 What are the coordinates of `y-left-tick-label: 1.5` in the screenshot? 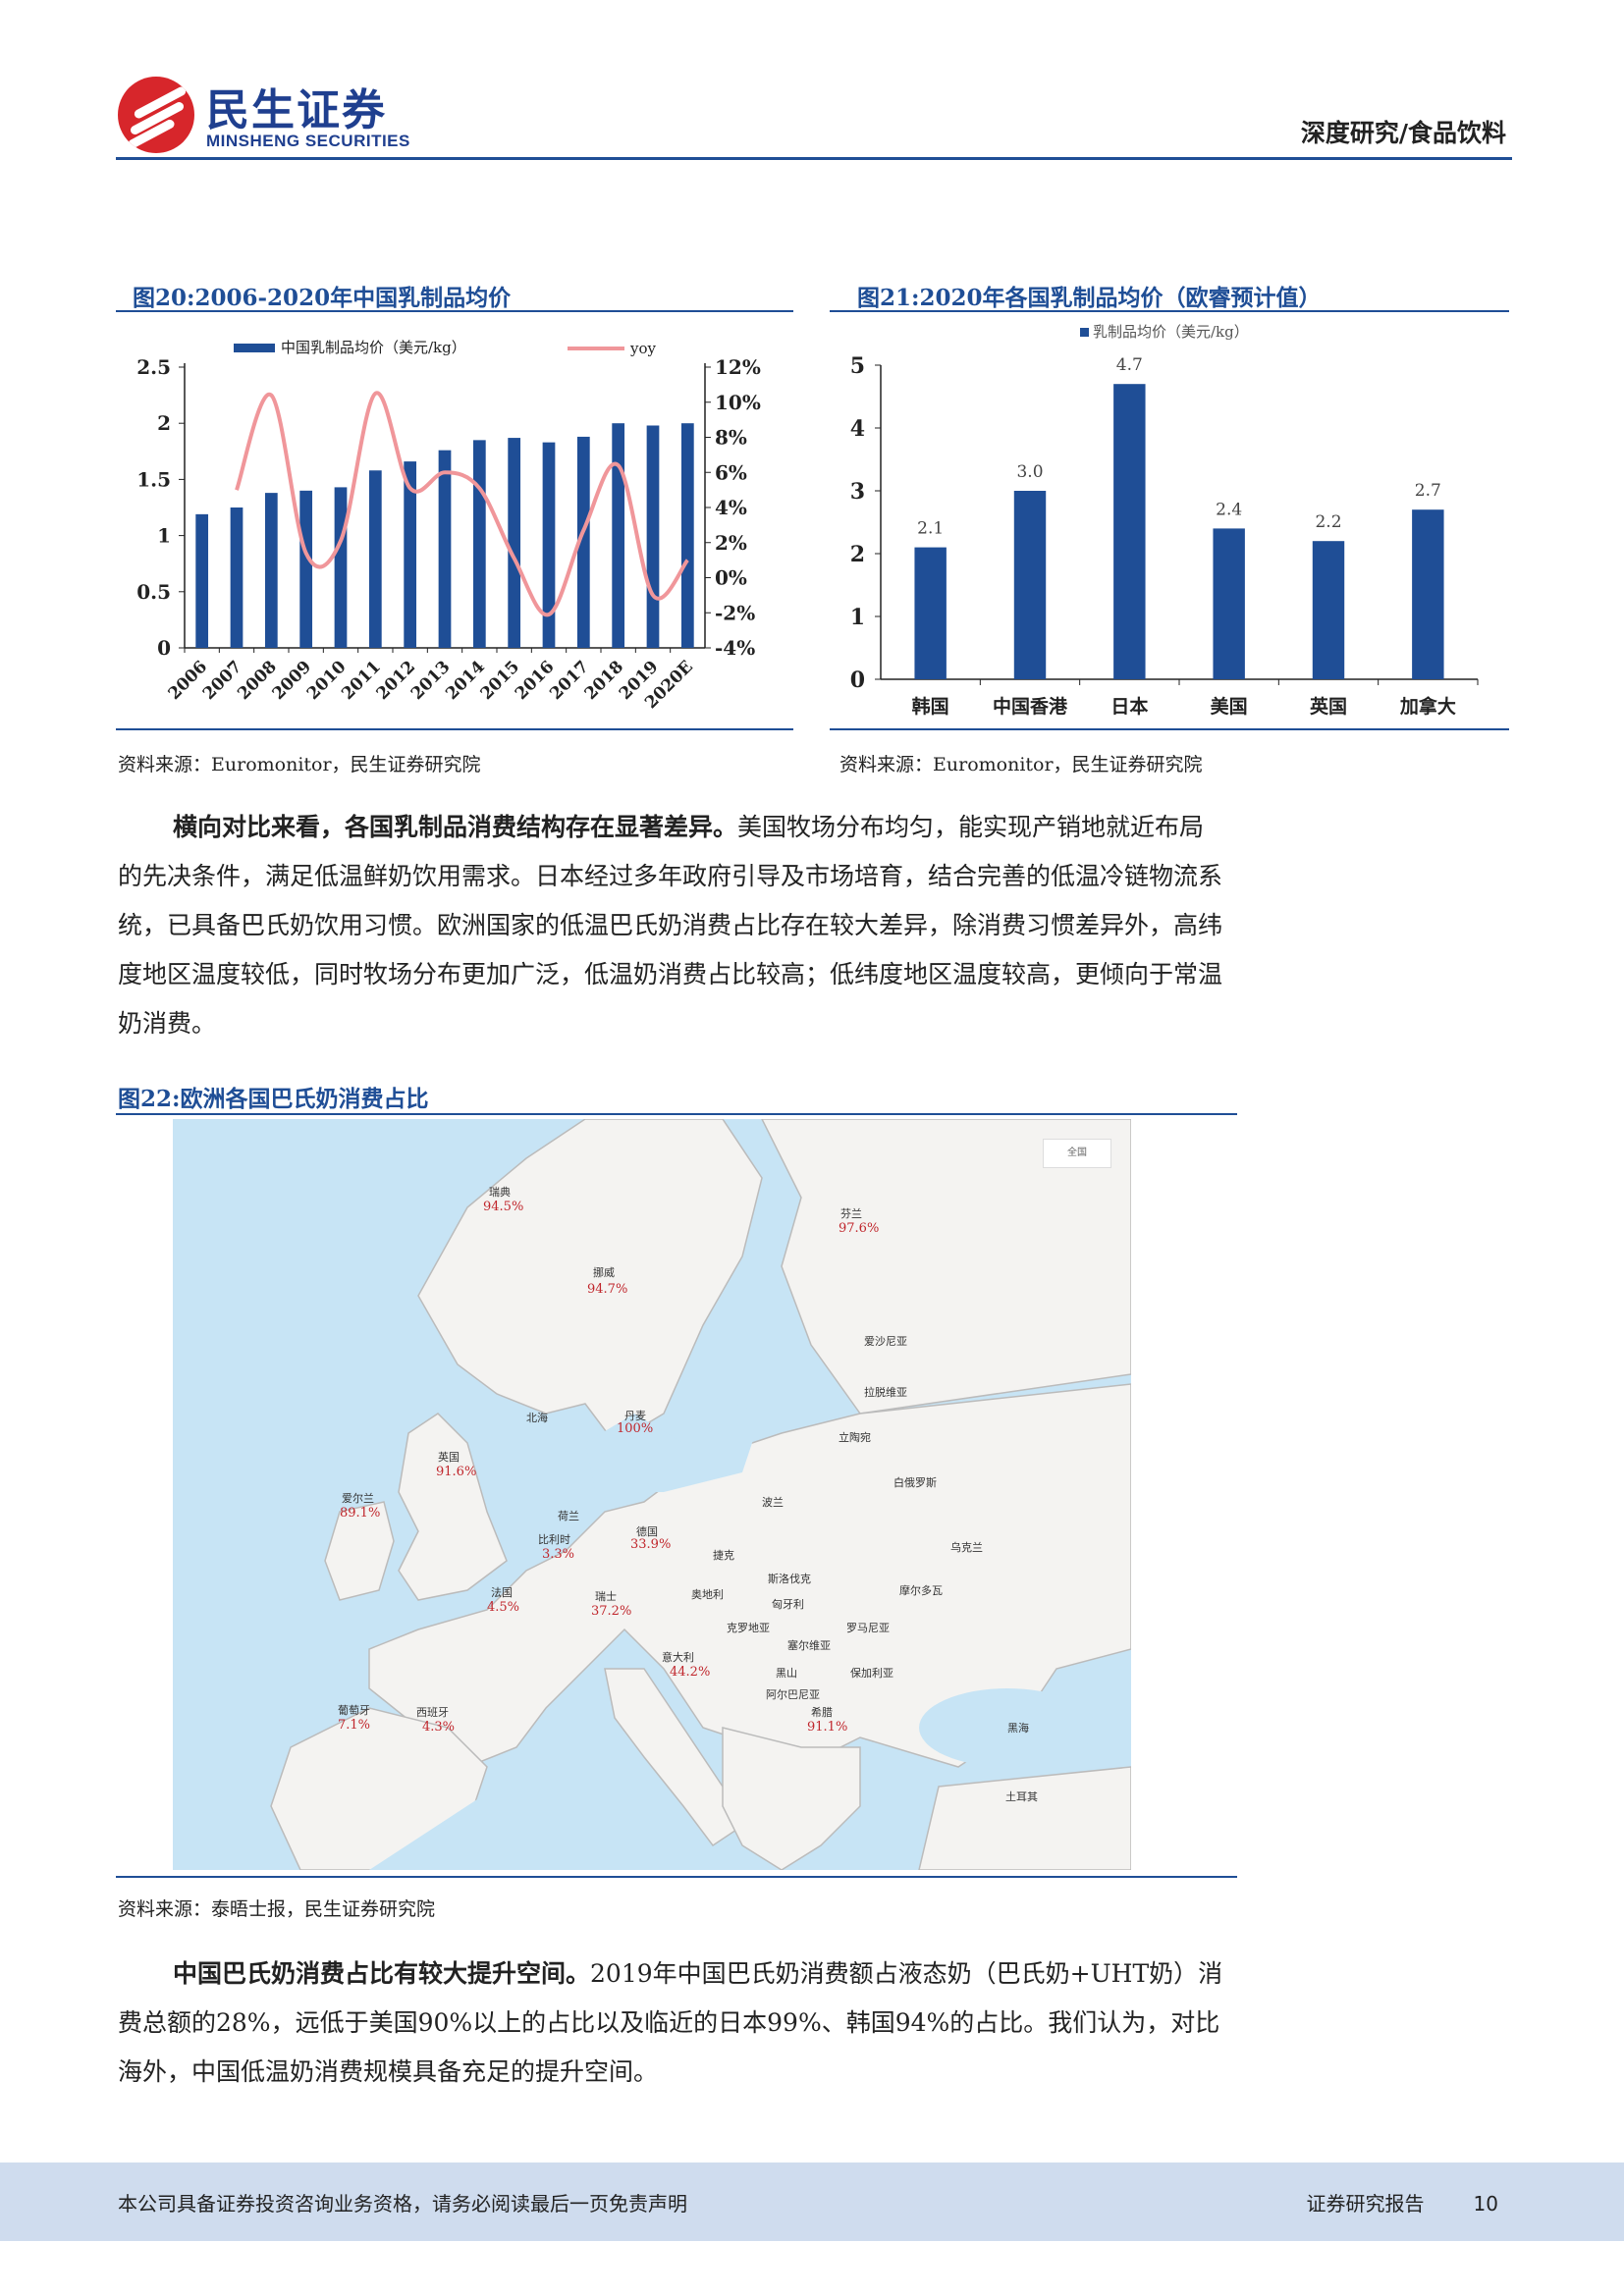 It's located at (153, 479).